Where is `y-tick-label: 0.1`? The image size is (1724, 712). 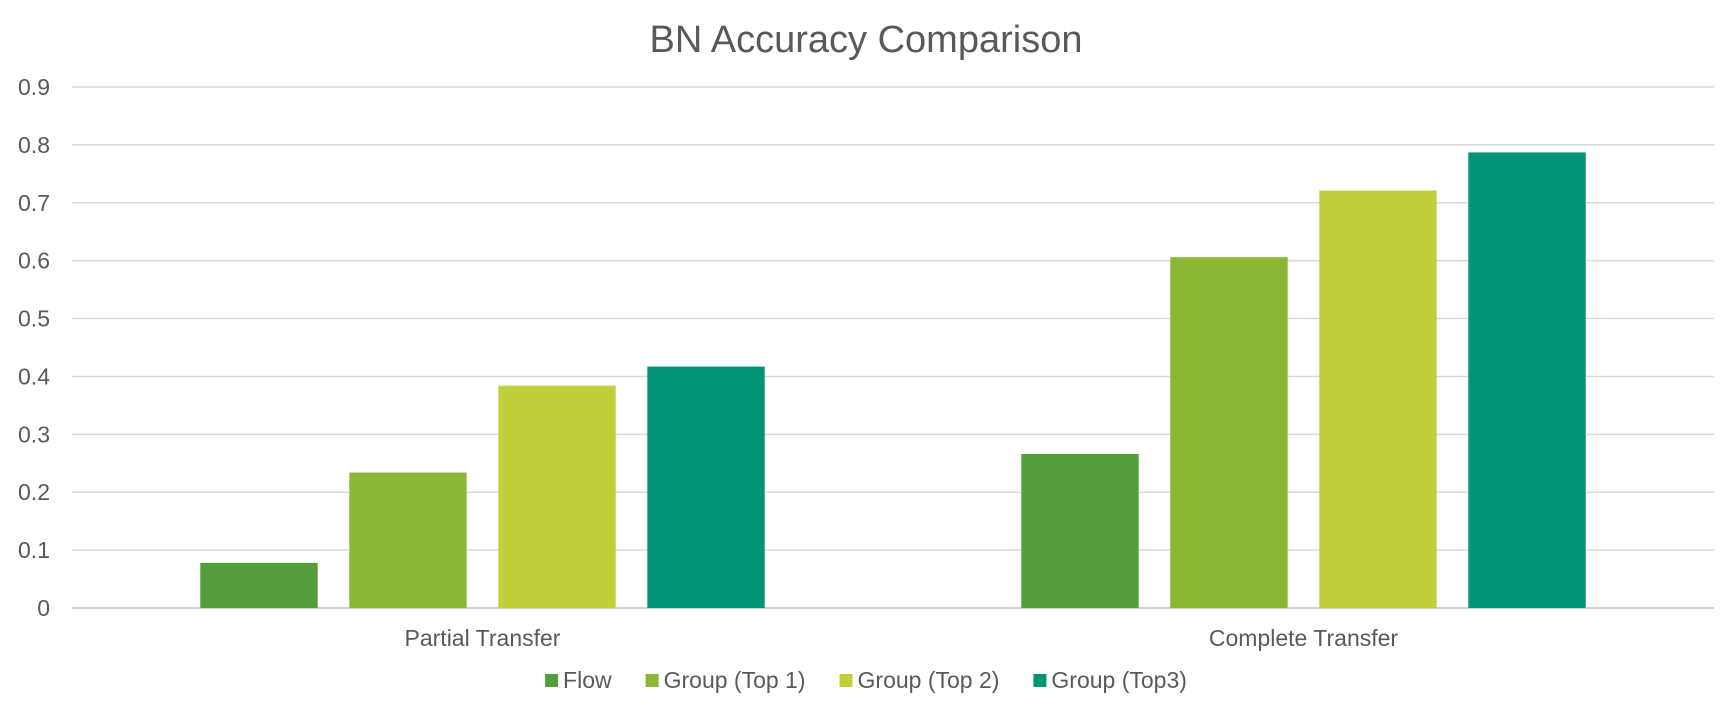
y-tick-label: 0.1 is located at coordinates (34, 550).